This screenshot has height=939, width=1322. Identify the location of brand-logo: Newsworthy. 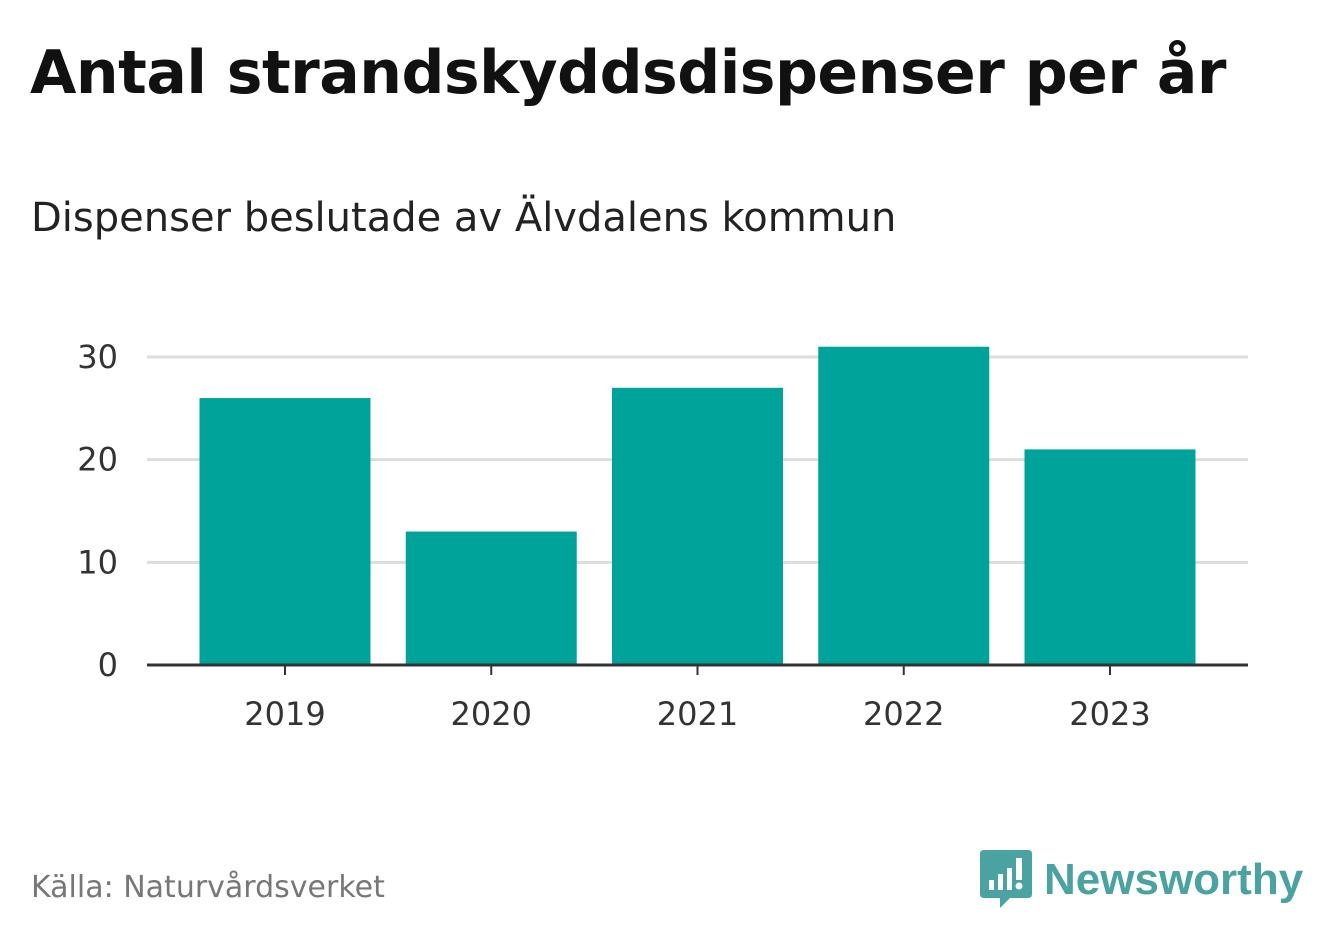
(1141, 880).